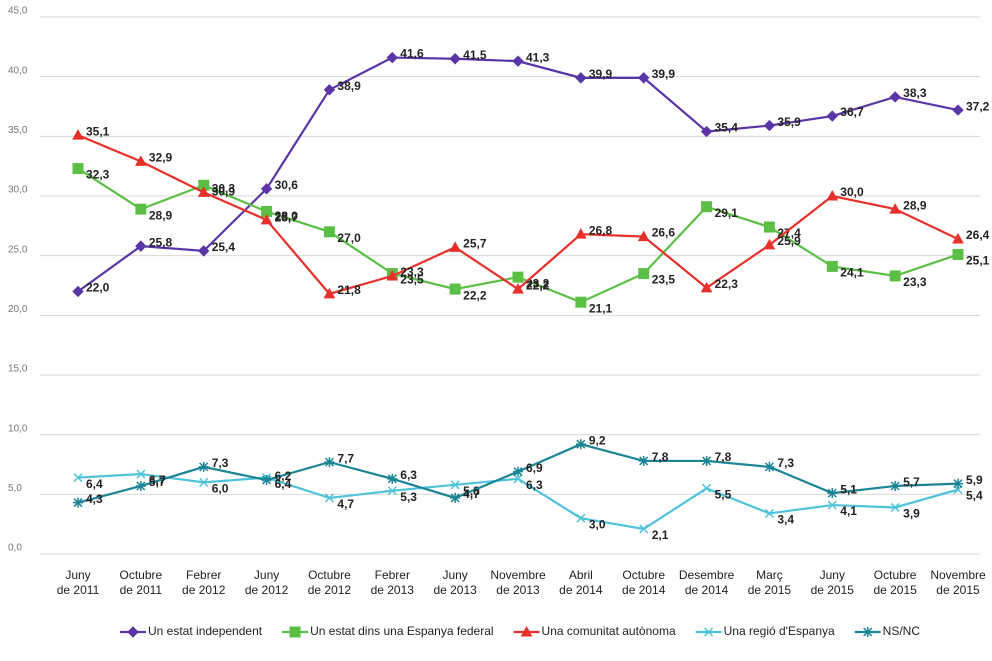 Image resolution: width=992 pixels, height=661 pixels. What do you see at coordinates (644, 582) in the screenshot?
I see `x-tick-label: Octubre de 2014` at bounding box center [644, 582].